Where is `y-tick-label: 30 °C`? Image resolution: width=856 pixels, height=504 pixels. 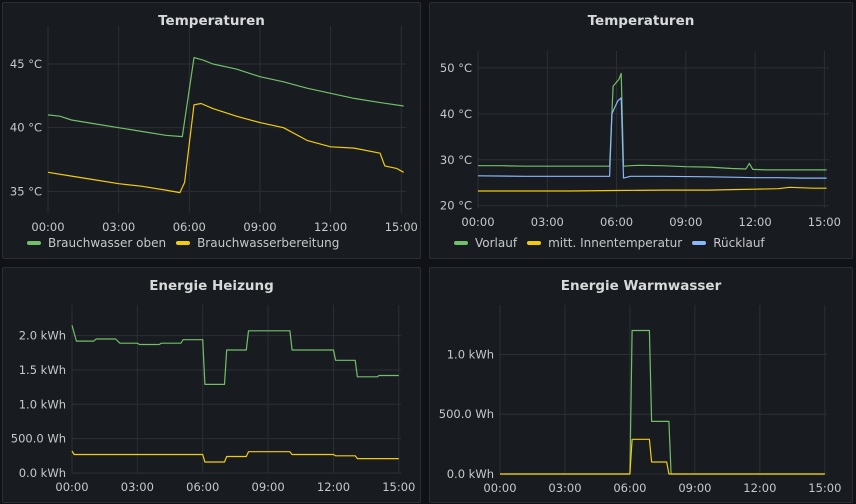
y-tick-label: 30 °C is located at coordinates (456, 160).